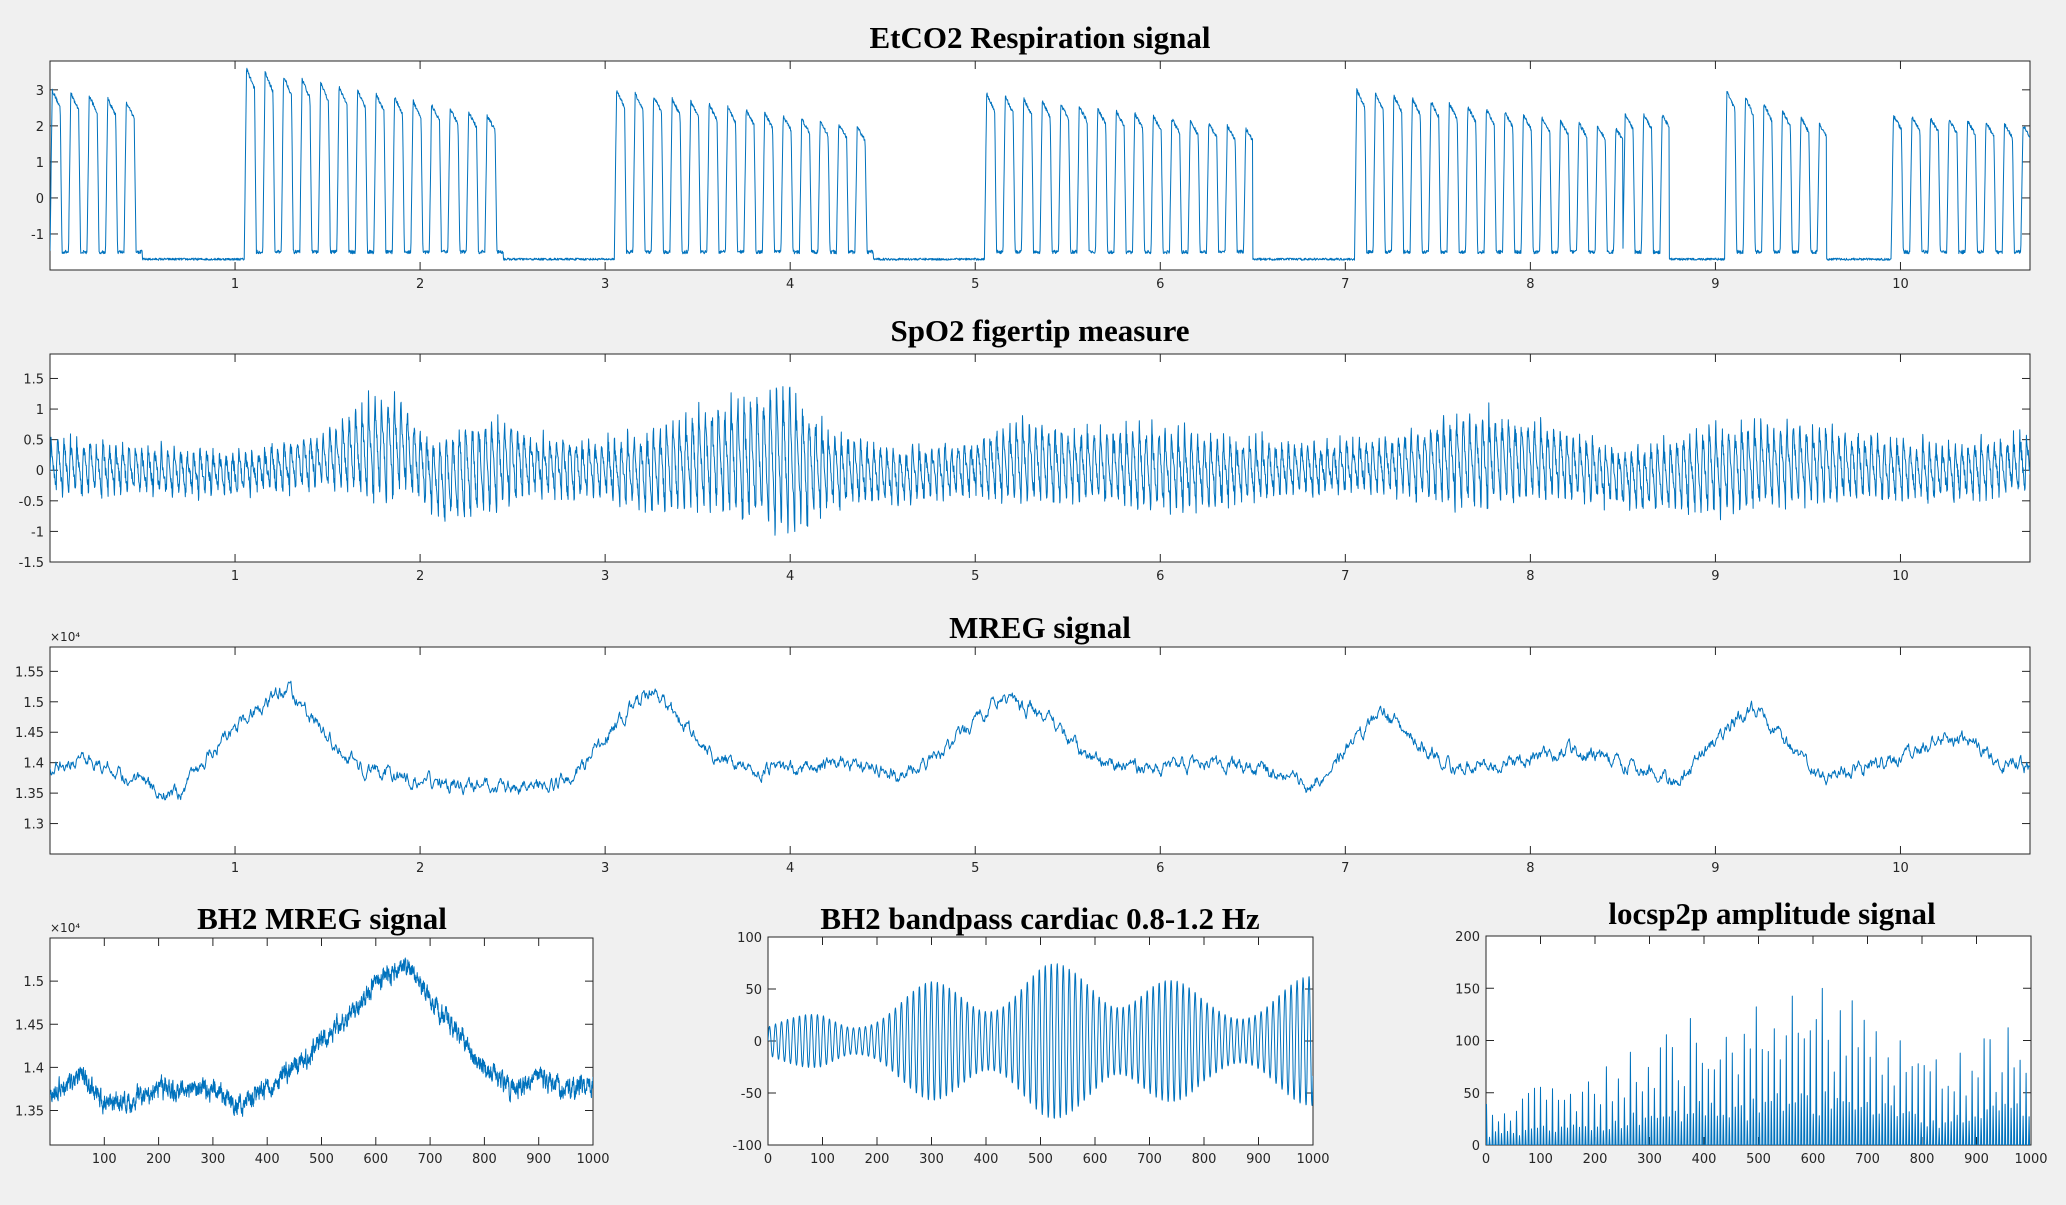 This screenshot has width=2066, height=1205. I want to click on spo2-title: SpO2 figertip measure, so click(1039, 330).